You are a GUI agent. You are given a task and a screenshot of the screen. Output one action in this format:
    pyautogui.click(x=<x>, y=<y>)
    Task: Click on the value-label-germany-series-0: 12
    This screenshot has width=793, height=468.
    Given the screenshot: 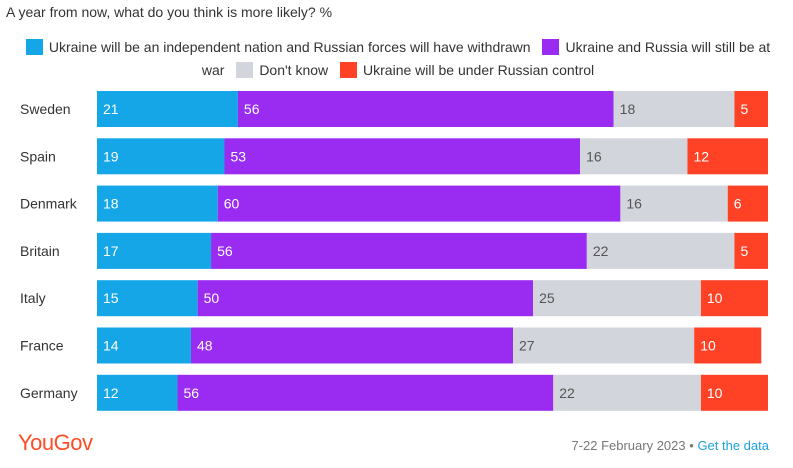 What is the action you would take?
    pyautogui.click(x=111, y=393)
    